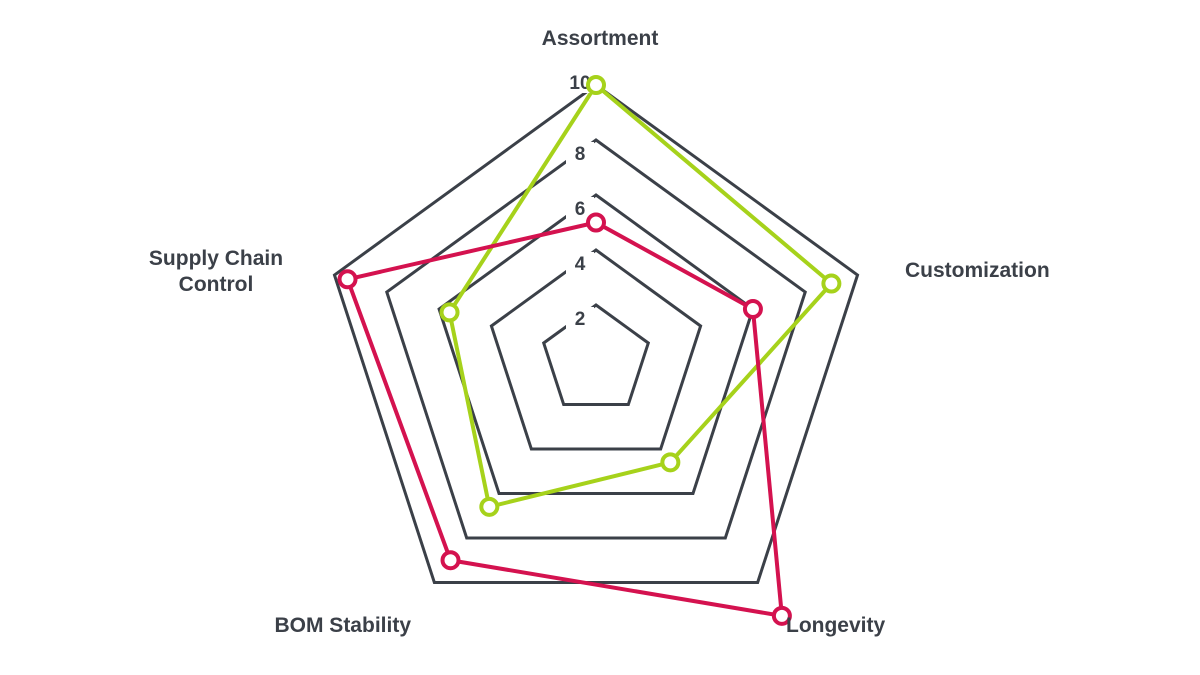  I want to click on tick-label-6: 6, so click(580, 209).